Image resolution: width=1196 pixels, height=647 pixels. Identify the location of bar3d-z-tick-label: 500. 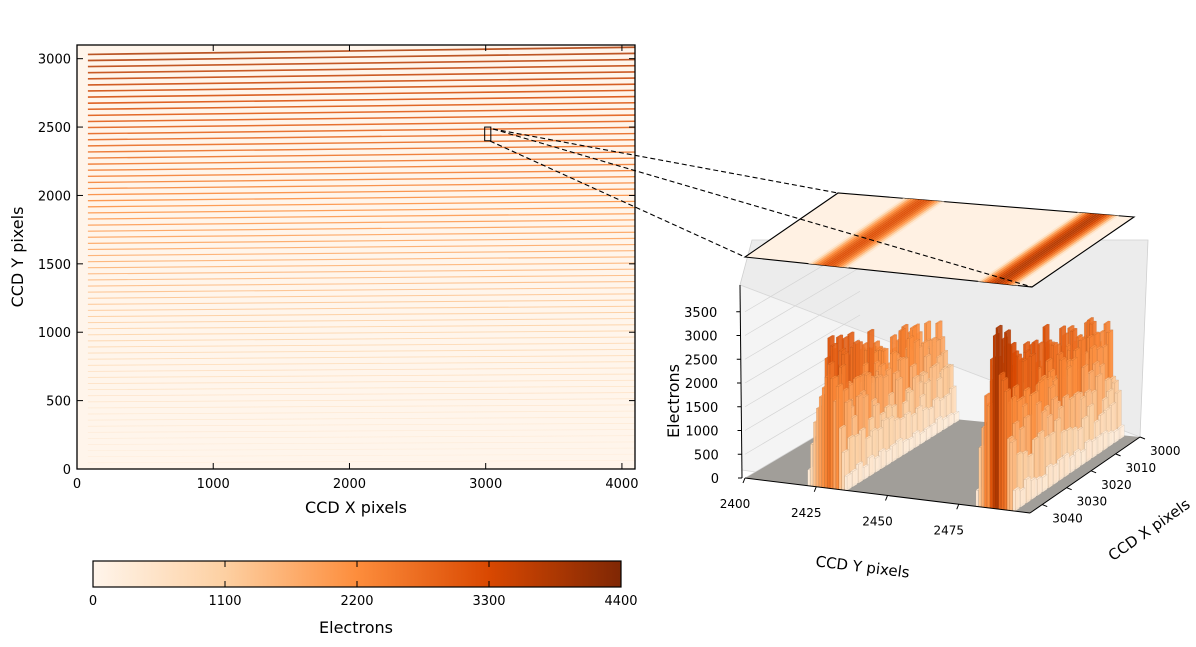
(706, 455).